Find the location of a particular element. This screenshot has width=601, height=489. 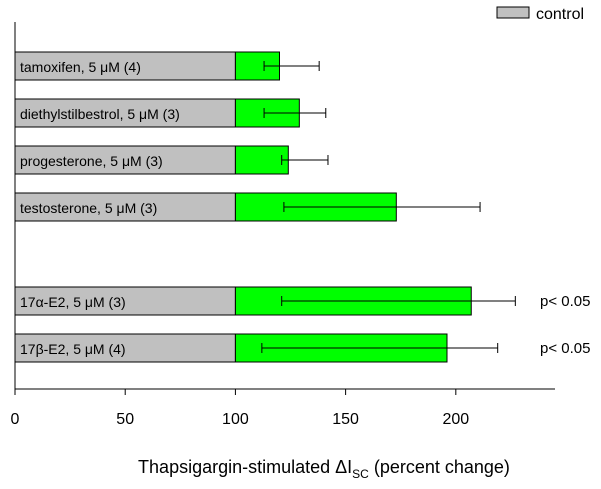

x-axis-label-main: Thapsigargin-stimulated ΔI is located at coordinates (245, 467).